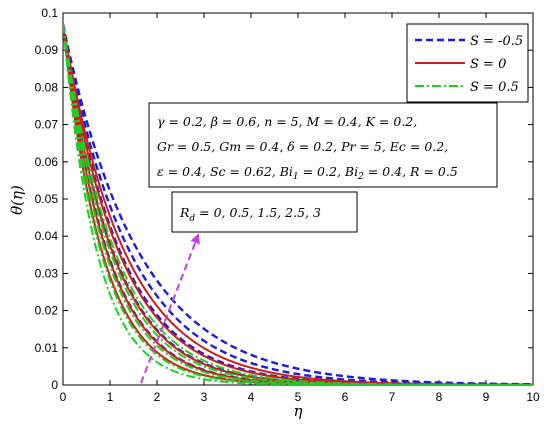 The image size is (550, 431). What do you see at coordinates (258, 212) in the screenshot?
I see `rd-label-values: = 0, 0.5, 1.5, 2.5, 3` at bounding box center [258, 212].